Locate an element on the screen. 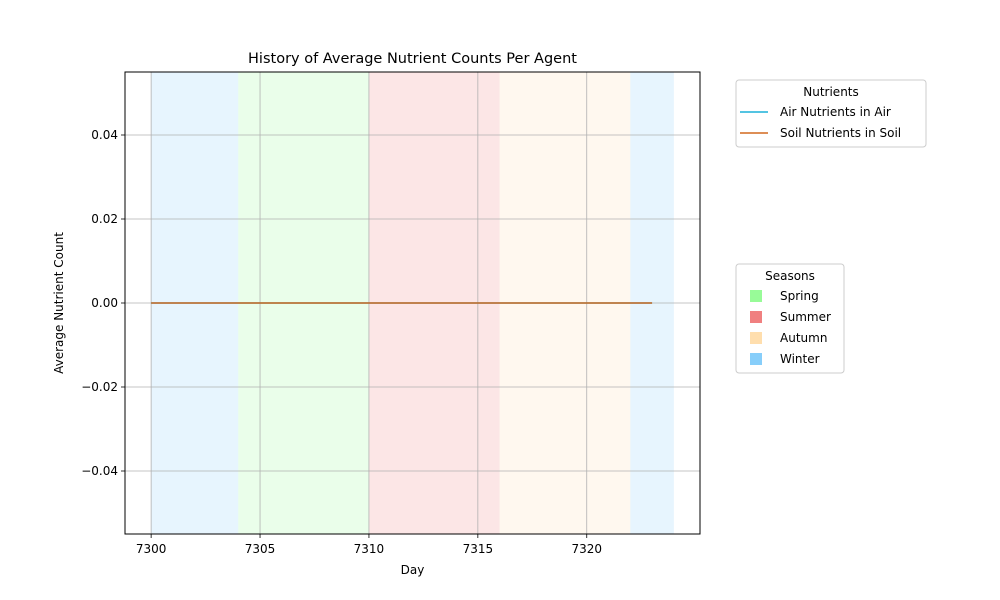  x-axis-title: Day is located at coordinates (413, 570).